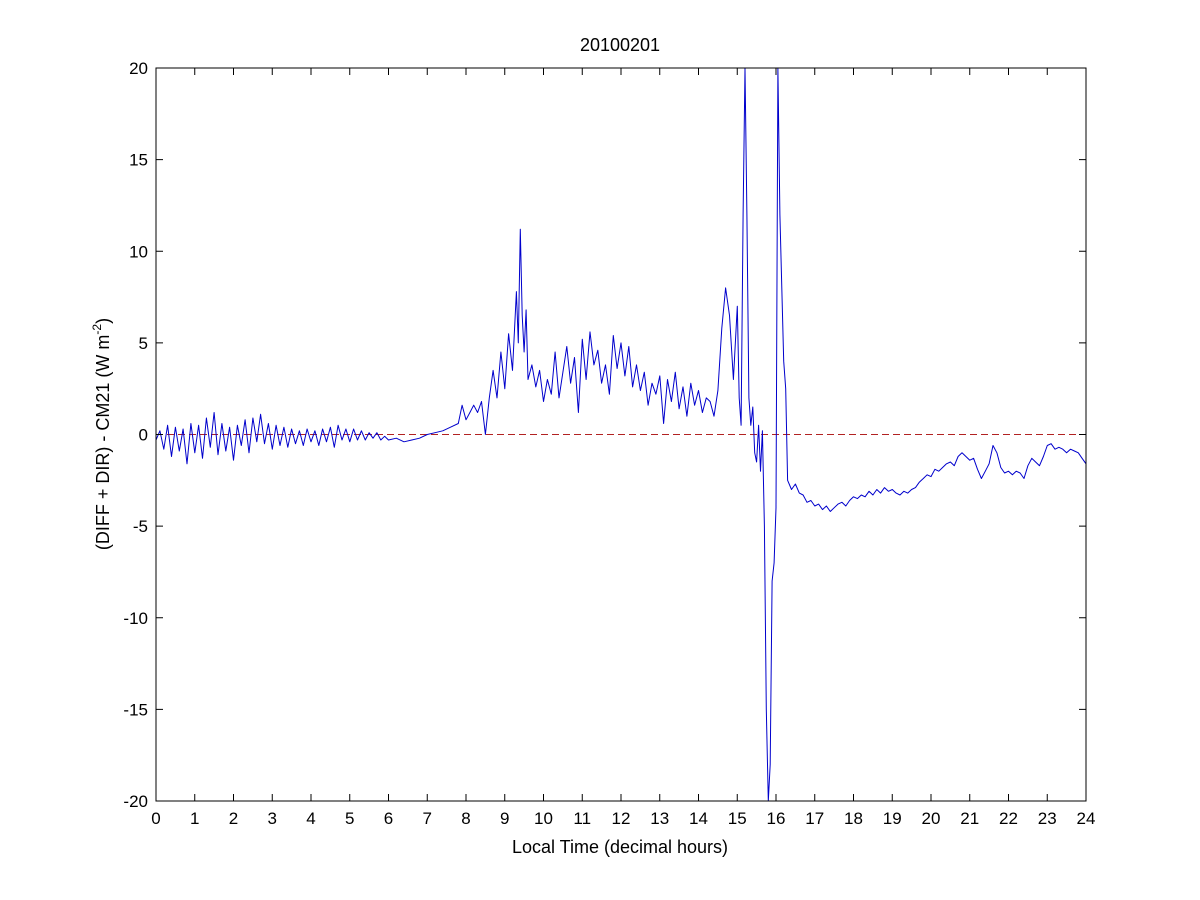  What do you see at coordinates (582, 818) in the screenshot?
I see `x-tick-label: 11` at bounding box center [582, 818].